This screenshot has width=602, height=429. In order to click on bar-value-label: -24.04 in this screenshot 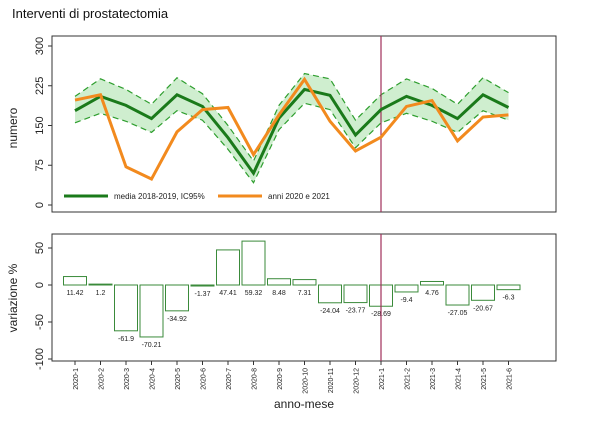, I will do `click(330, 311)`.